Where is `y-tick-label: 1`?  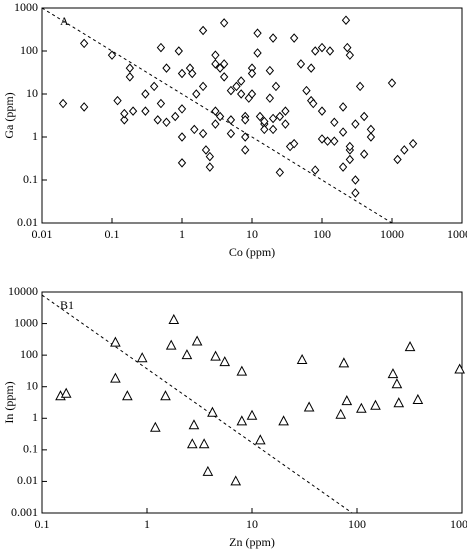 y-tick-label: 1 is located at coordinates (35, 417).